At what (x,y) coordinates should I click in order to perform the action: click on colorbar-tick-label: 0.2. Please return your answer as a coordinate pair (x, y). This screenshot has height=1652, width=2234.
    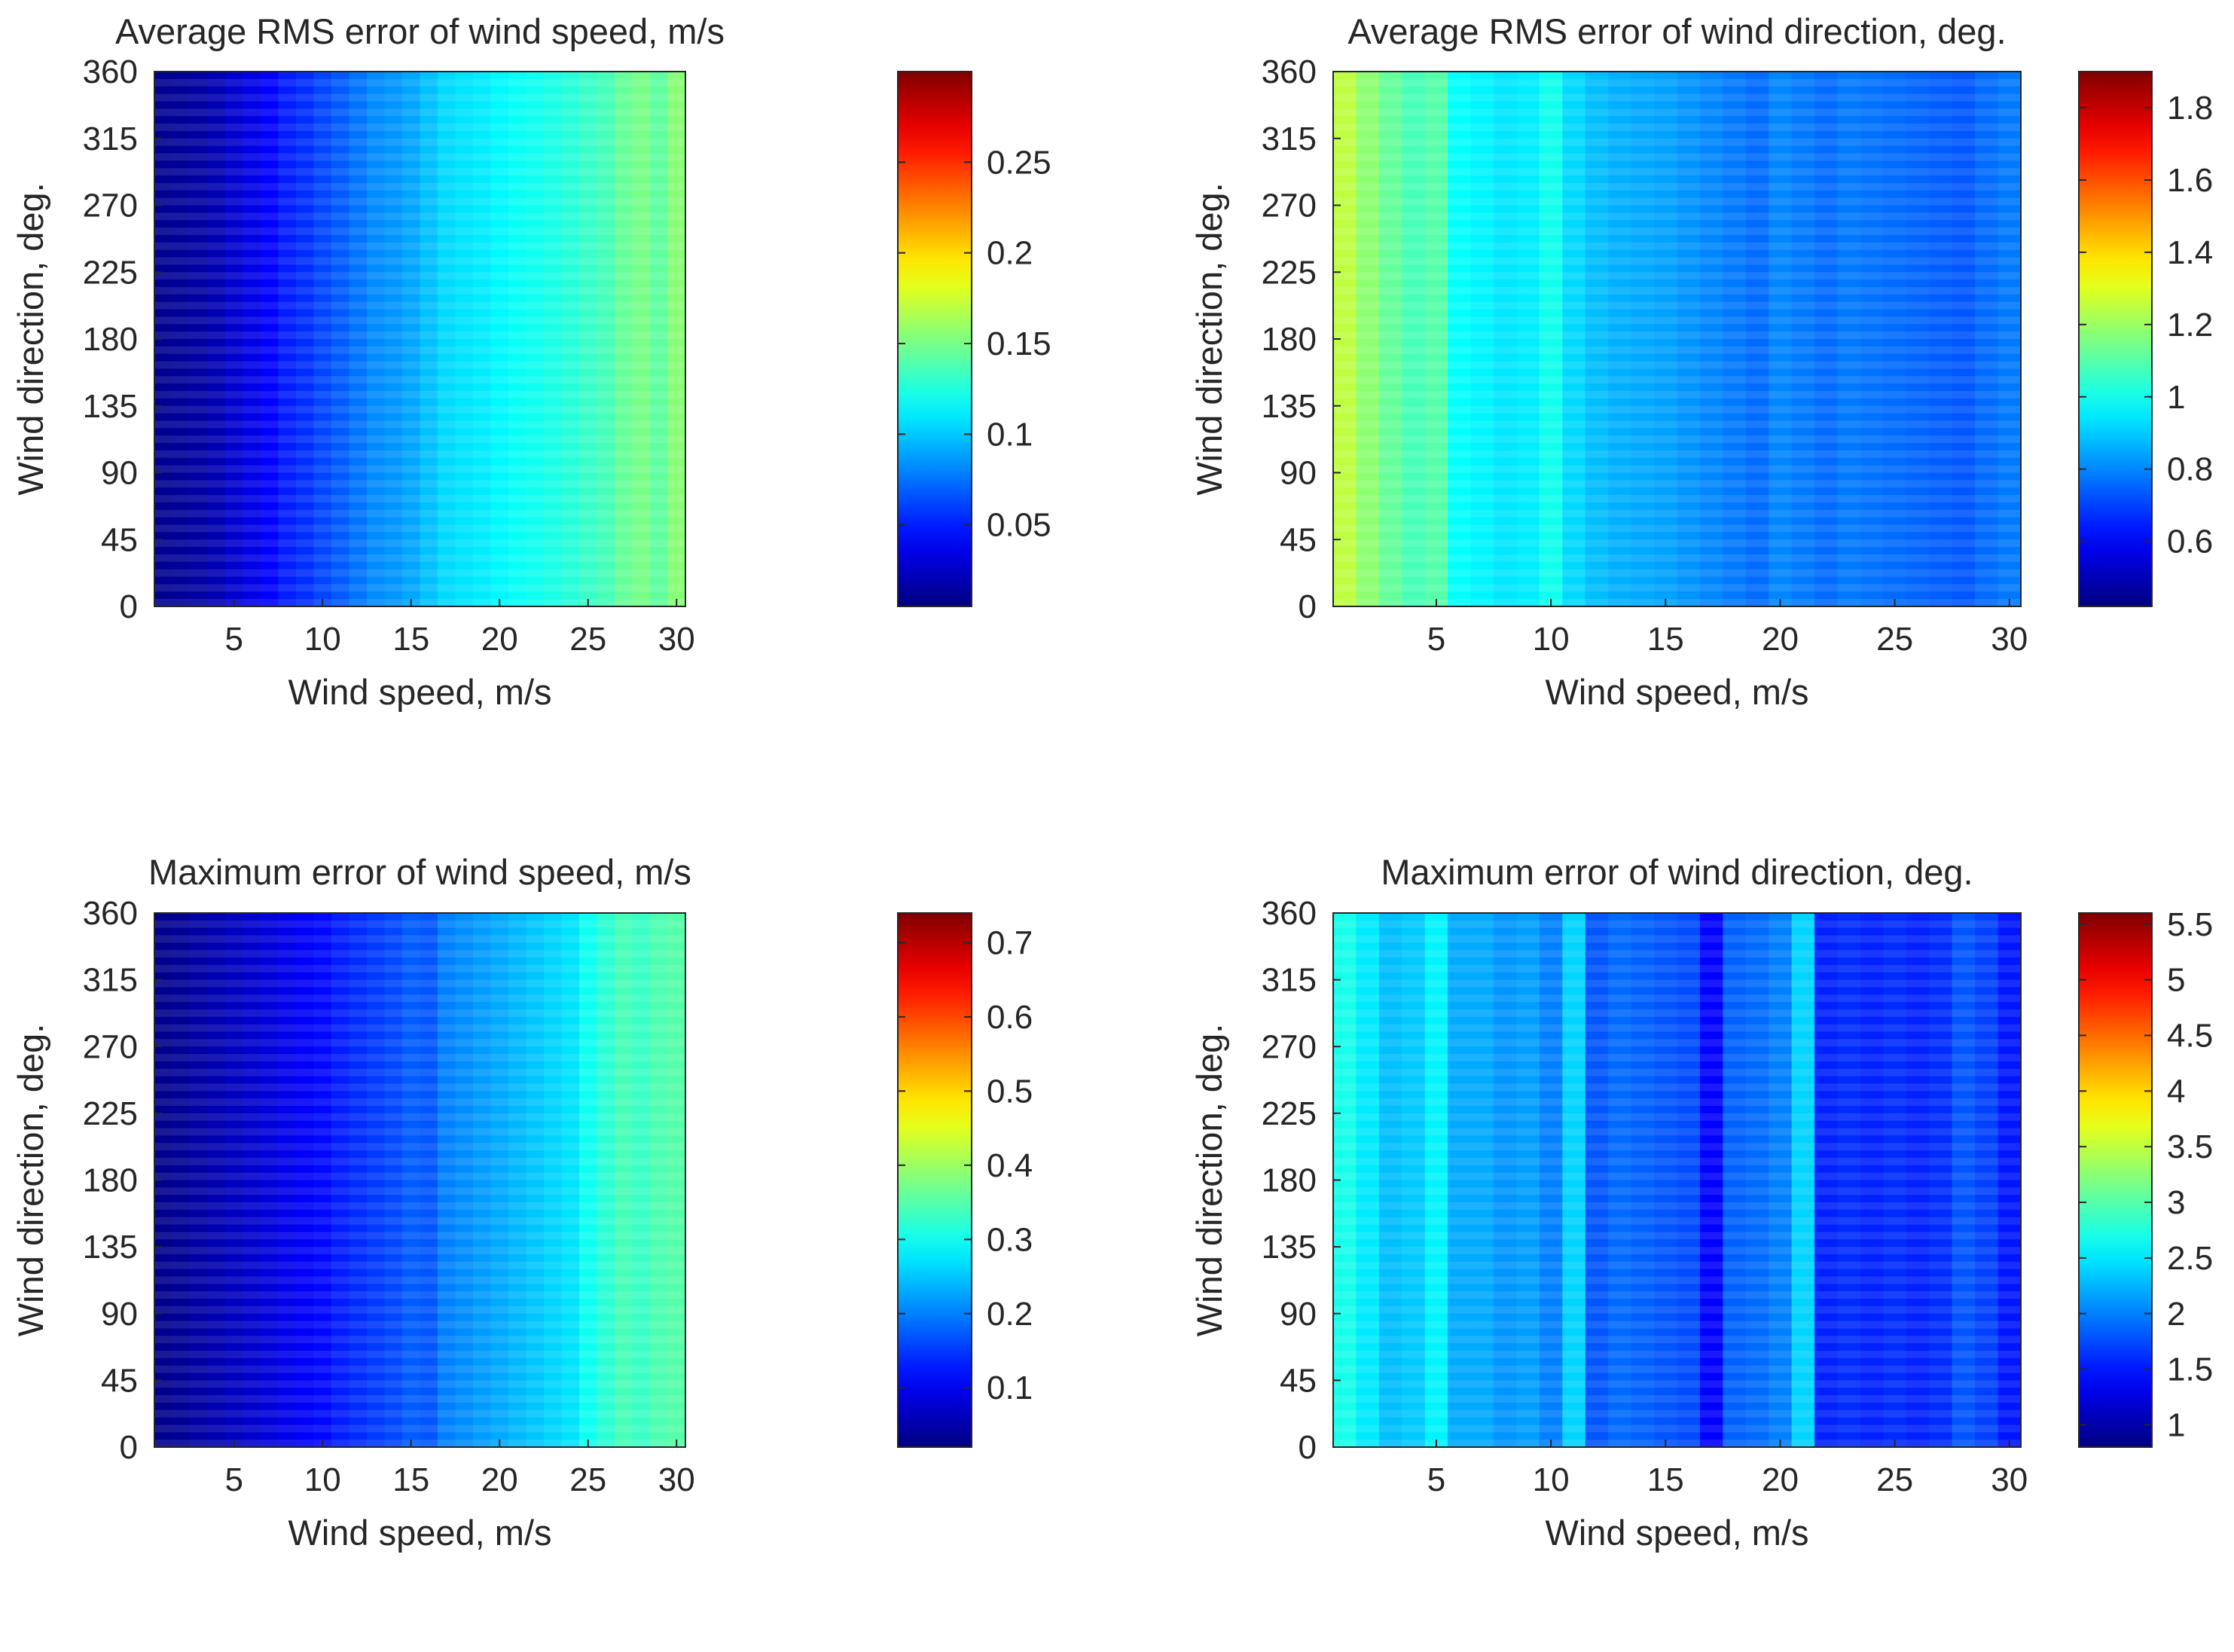
    Looking at the image, I should click on (1010, 1314).